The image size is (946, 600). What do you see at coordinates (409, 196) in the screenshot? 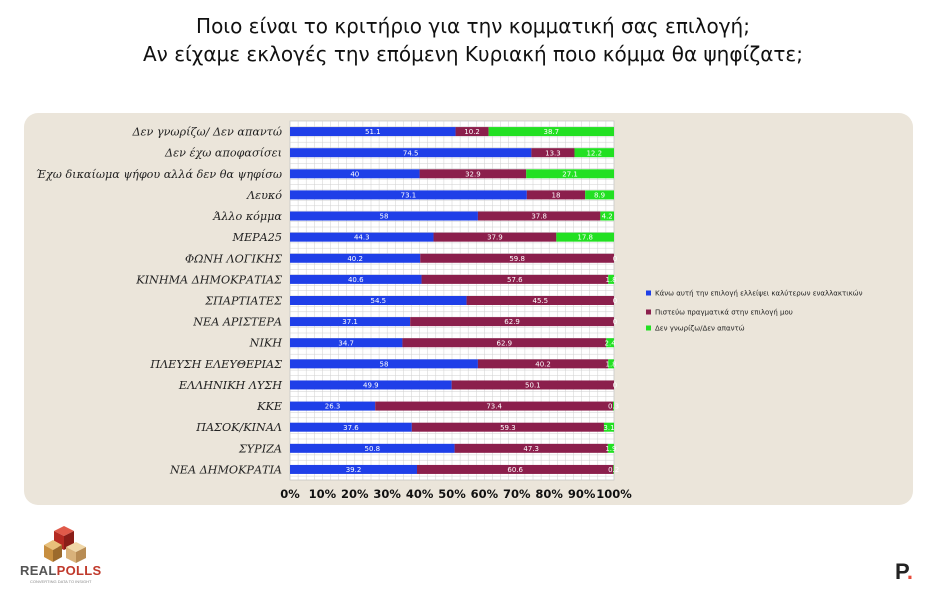
I see `data-label: 73.1` at bounding box center [409, 196].